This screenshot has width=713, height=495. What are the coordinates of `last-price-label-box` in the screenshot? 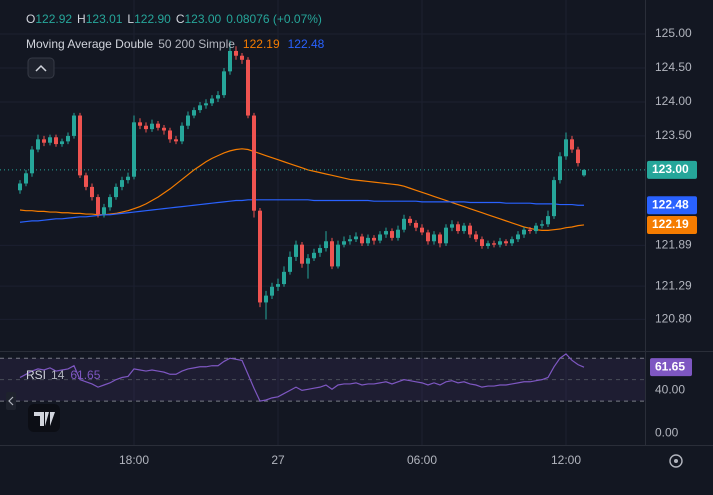 It's located at (672, 169).